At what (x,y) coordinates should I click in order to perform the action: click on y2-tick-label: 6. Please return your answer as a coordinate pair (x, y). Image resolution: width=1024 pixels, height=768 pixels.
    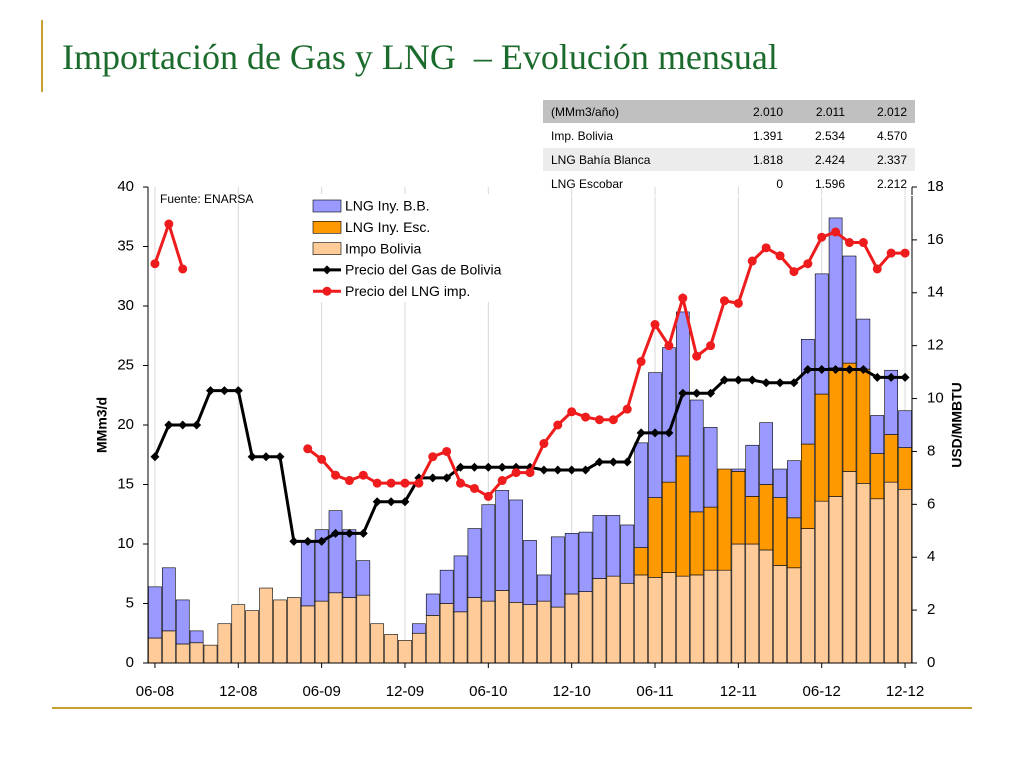
    Looking at the image, I should click on (931, 503).